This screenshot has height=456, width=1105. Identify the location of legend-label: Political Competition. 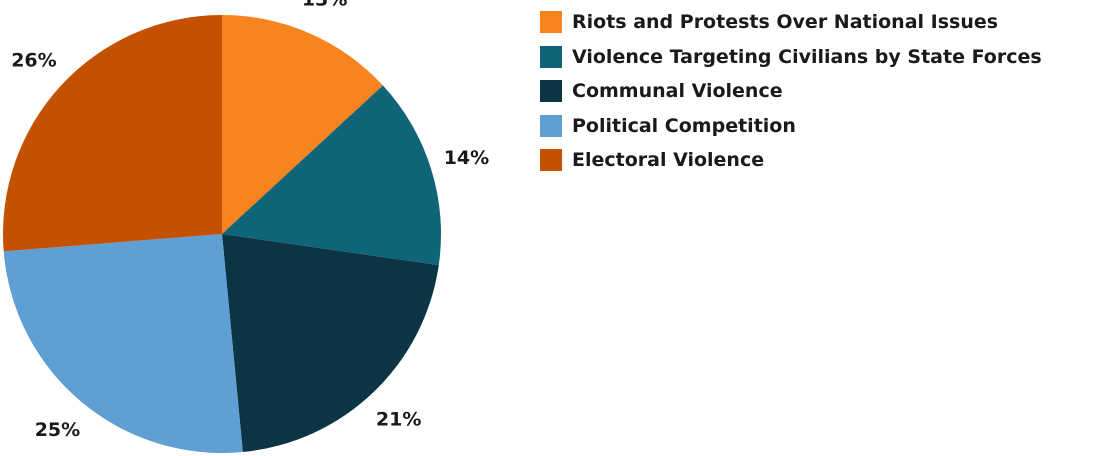
(684, 125).